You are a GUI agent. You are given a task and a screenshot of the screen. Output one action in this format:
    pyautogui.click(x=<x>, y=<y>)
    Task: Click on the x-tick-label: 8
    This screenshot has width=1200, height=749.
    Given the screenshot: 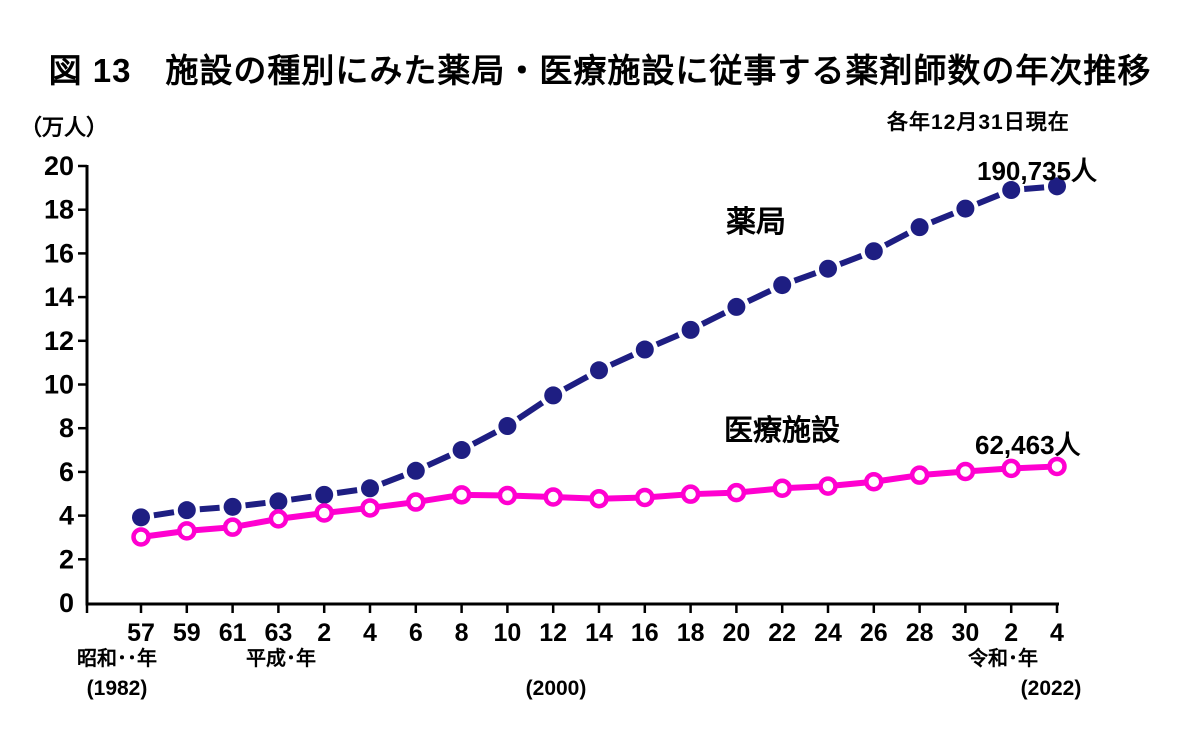 What is the action you would take?
    pyautogui.click(x=462, y=633)
    